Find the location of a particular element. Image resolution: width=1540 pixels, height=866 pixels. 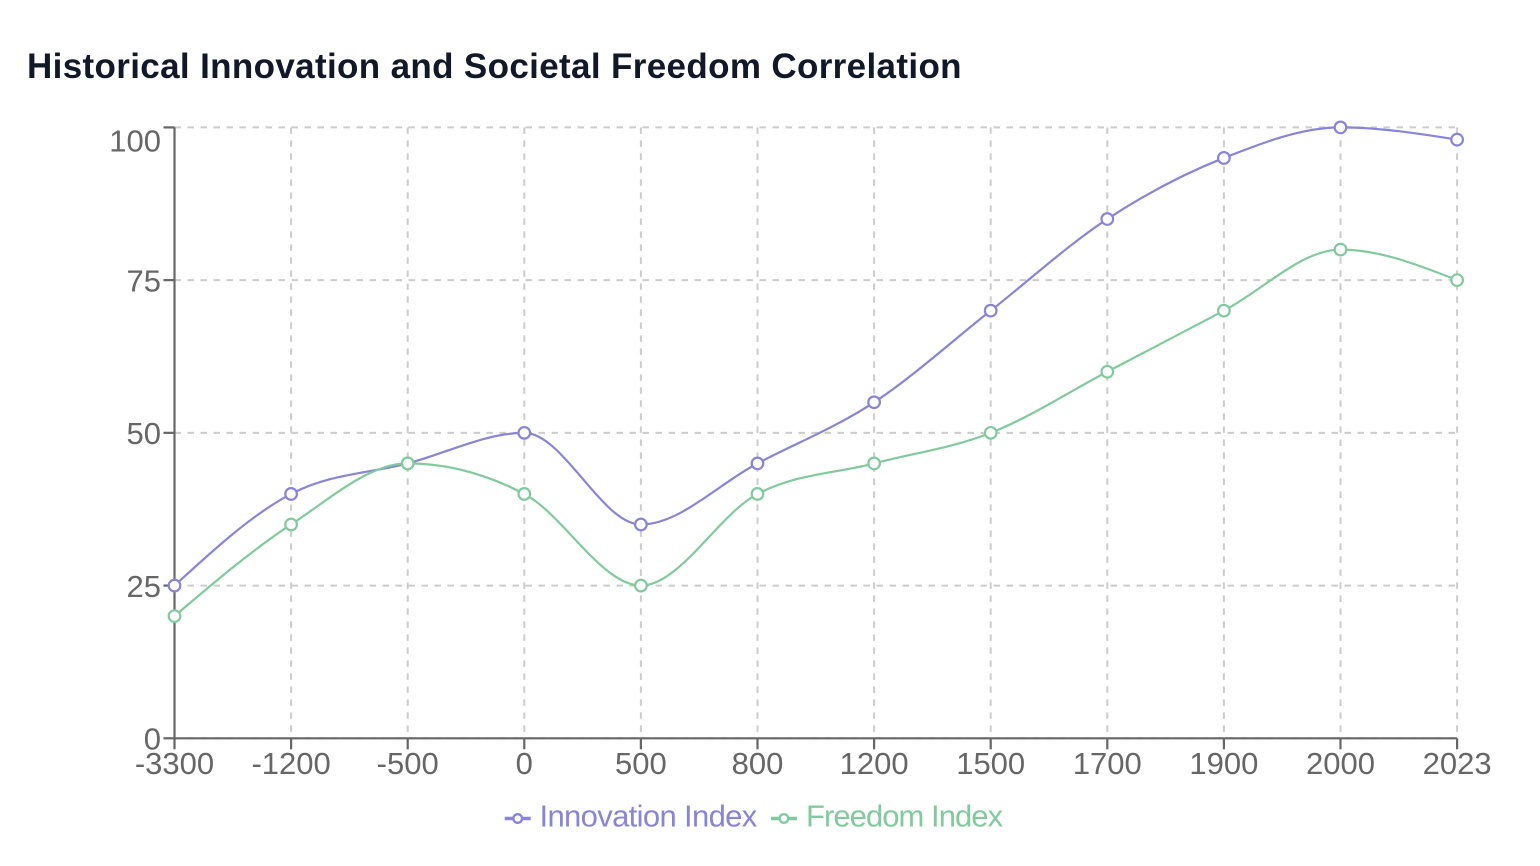

svg-text: -1200 is located at coordinates (290, 763).